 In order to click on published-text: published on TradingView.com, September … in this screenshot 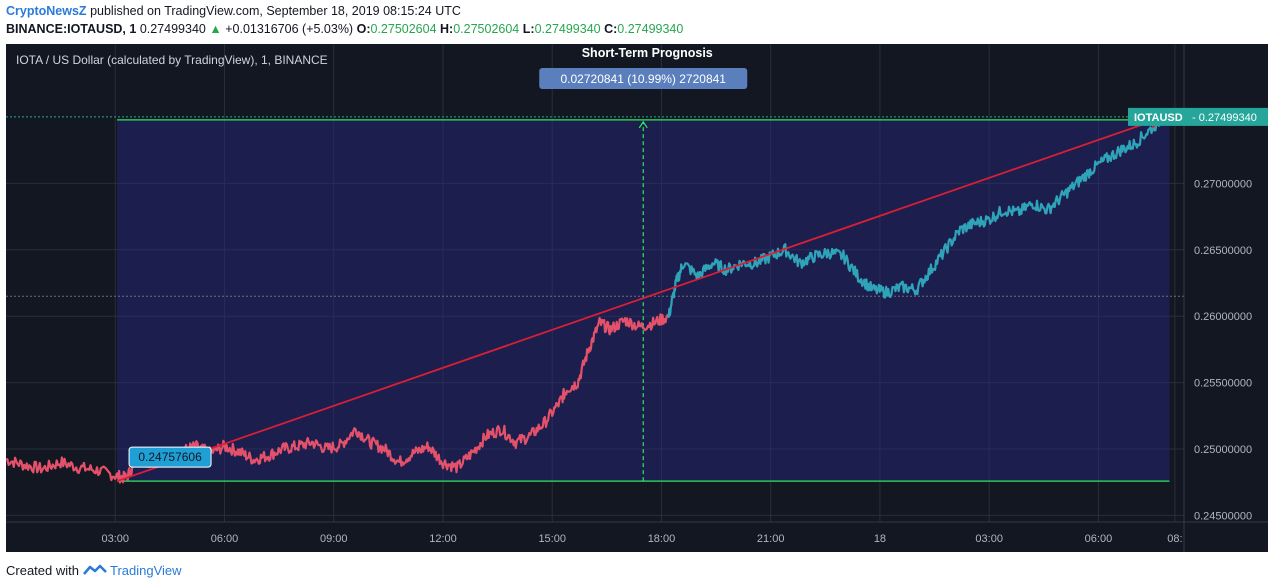, I will do `click(275, 11)`.